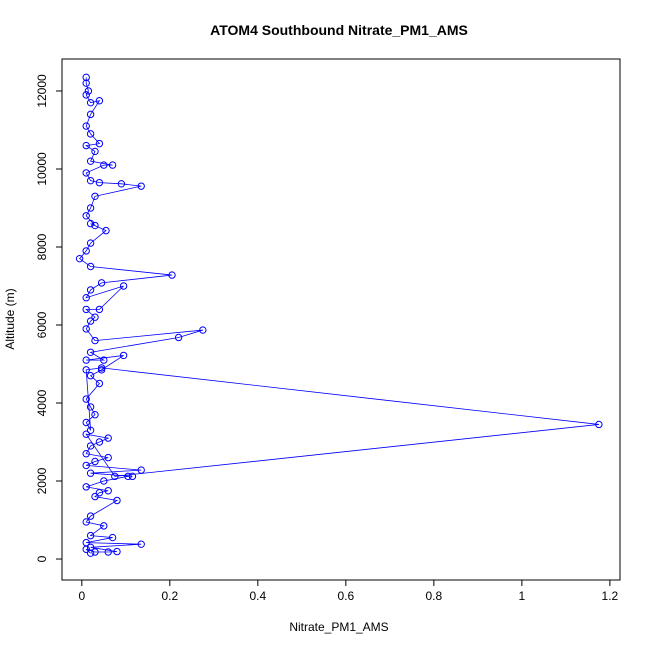 This screenshot has width=650, height=655. Describe the element at coordinates (42, 324) in the screenshot. I see `y-tick-label: 6000` at that location.